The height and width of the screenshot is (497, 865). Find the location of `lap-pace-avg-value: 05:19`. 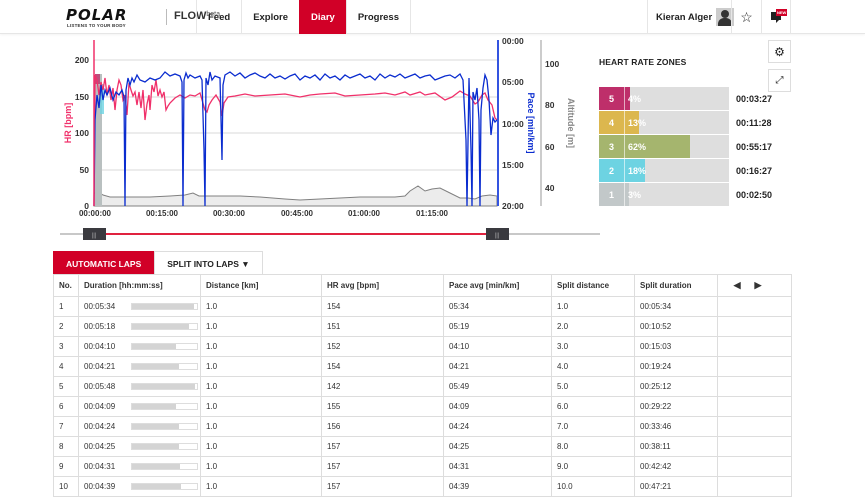

lap-pace-avg-value: 05:19 is located at coordinates (459, 326).